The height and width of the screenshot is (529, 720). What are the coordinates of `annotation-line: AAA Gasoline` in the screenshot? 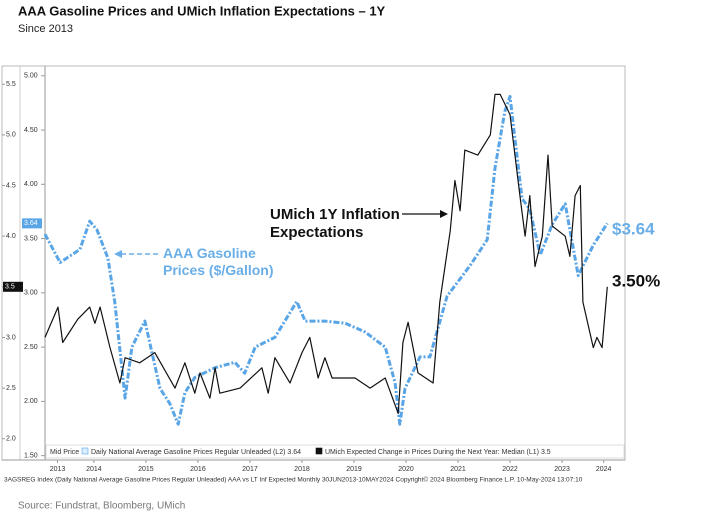 It's located at (209, 253).